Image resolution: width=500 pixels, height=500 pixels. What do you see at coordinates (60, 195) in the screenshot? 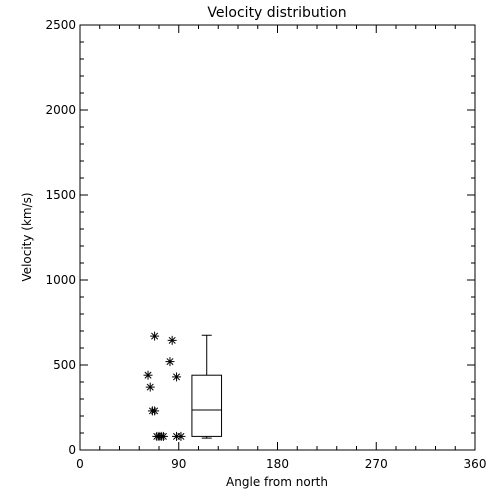
I see `y-tick-label: 1500` at bounding box center [60, 195].